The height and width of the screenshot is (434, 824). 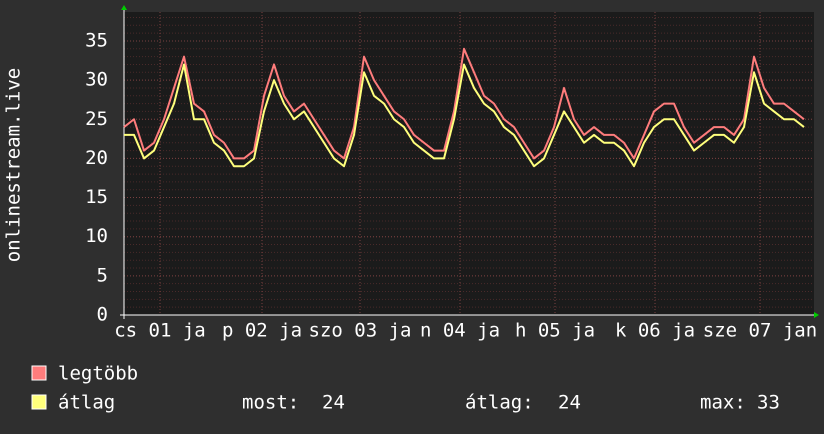 What do you see at coordinates (270, 403) in the screenshot?
I see `stat-label: most:` at bounding box center [270, 403].